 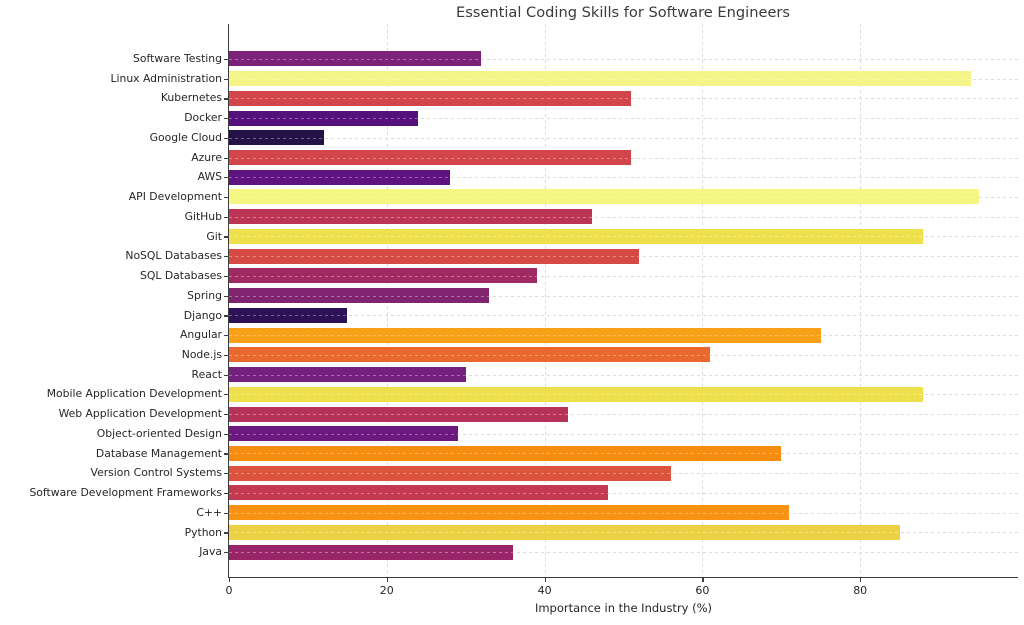 What do you see at coordinates (623, 608) in the screenshot?
I see `x-axis-title: Importance in the Industry (%)` at bounding box center [623, 608].